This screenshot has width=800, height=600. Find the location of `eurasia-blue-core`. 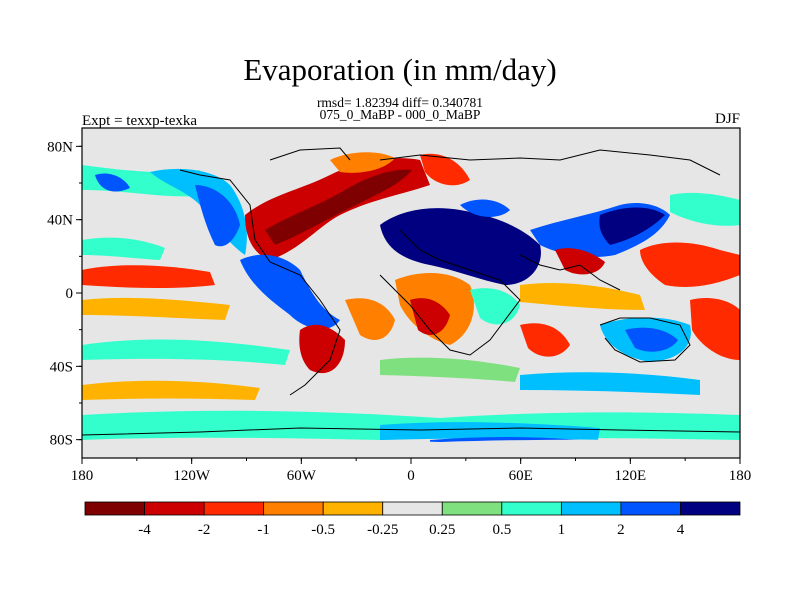

eurasia-blue-core is located at coordinates (460, 246).